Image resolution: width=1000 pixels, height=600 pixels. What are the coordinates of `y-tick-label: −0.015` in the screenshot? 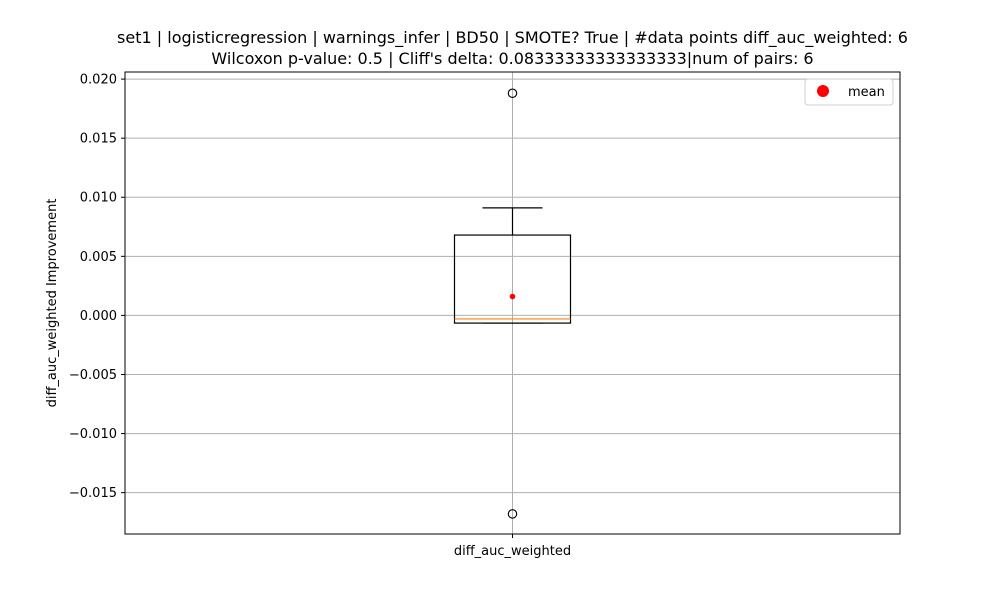 It's located at (93, 493).